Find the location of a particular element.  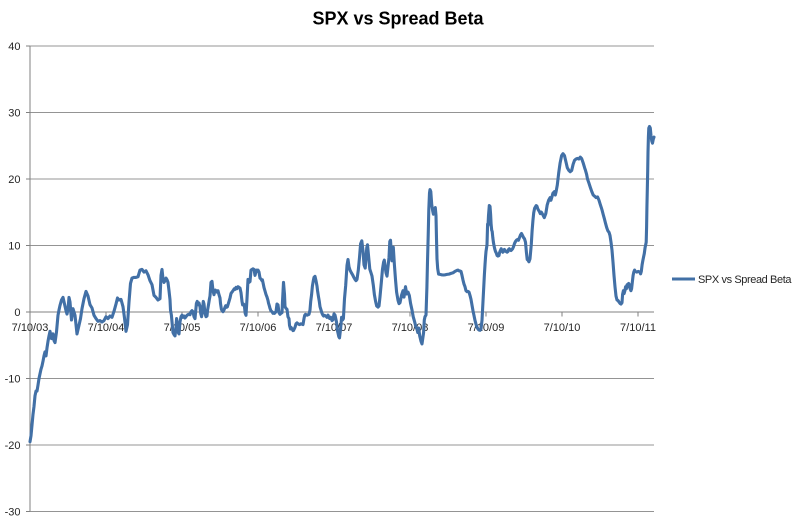

svg-text: 0 is located at coordinates (17, 313).